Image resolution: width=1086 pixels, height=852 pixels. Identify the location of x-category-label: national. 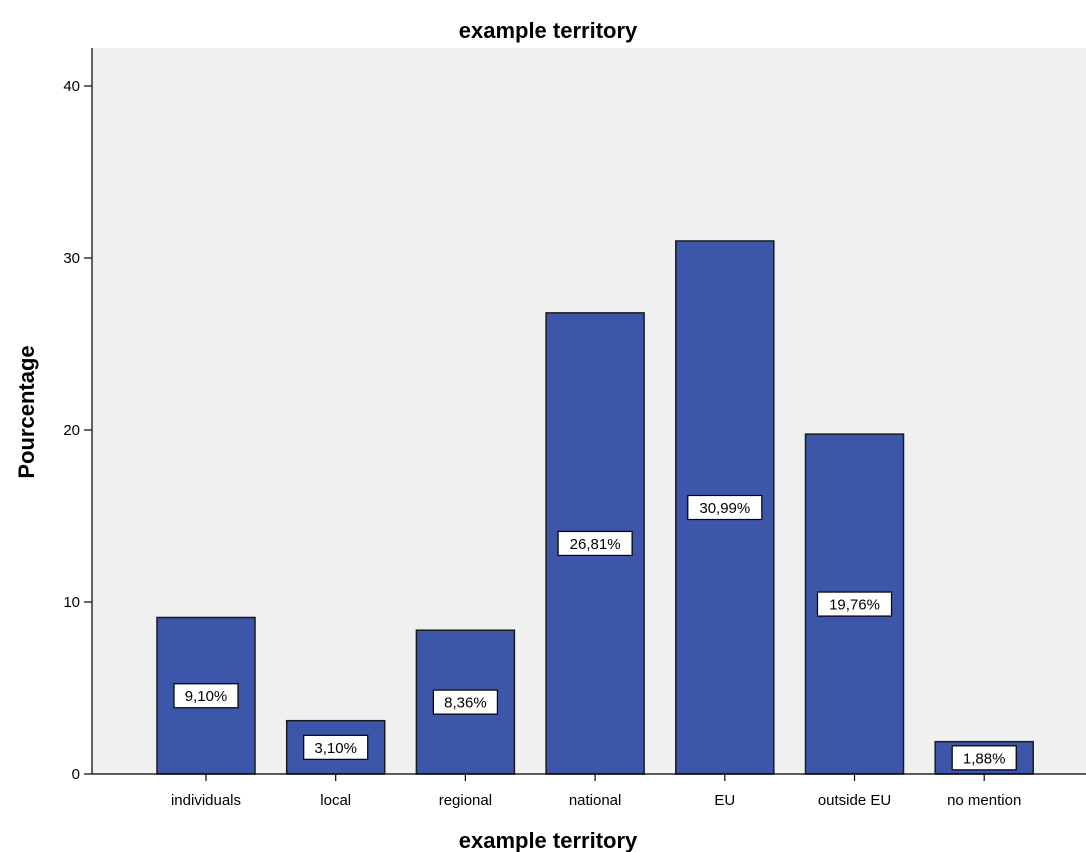
(595, 800).